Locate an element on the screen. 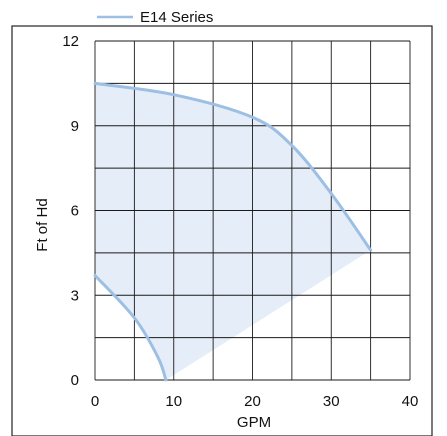 The image size is (447, 436). x-tick-label: 20 is located at coordinates (252, 401).